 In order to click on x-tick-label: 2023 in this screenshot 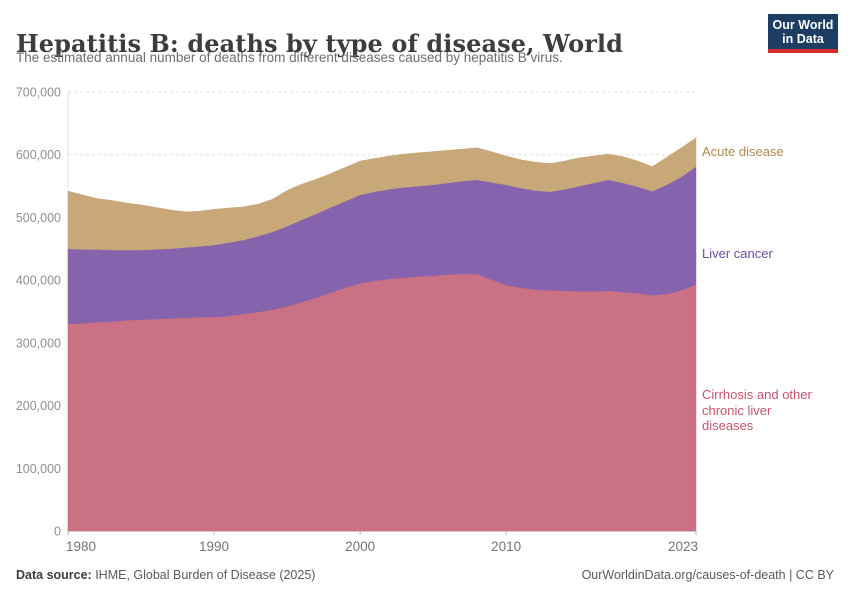, I will do `click(683, 546)`.